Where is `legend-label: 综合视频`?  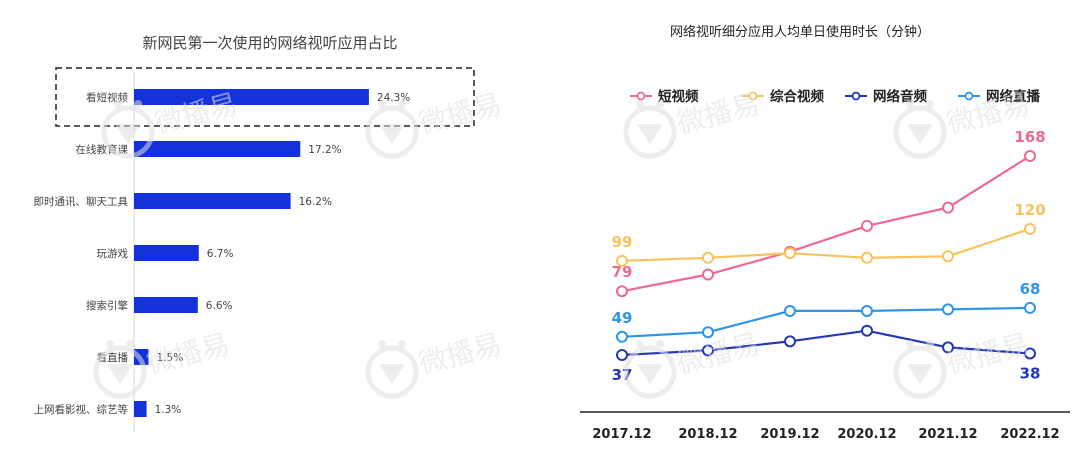 legend-label: 综合视频 is located at coordinates (797, 96).